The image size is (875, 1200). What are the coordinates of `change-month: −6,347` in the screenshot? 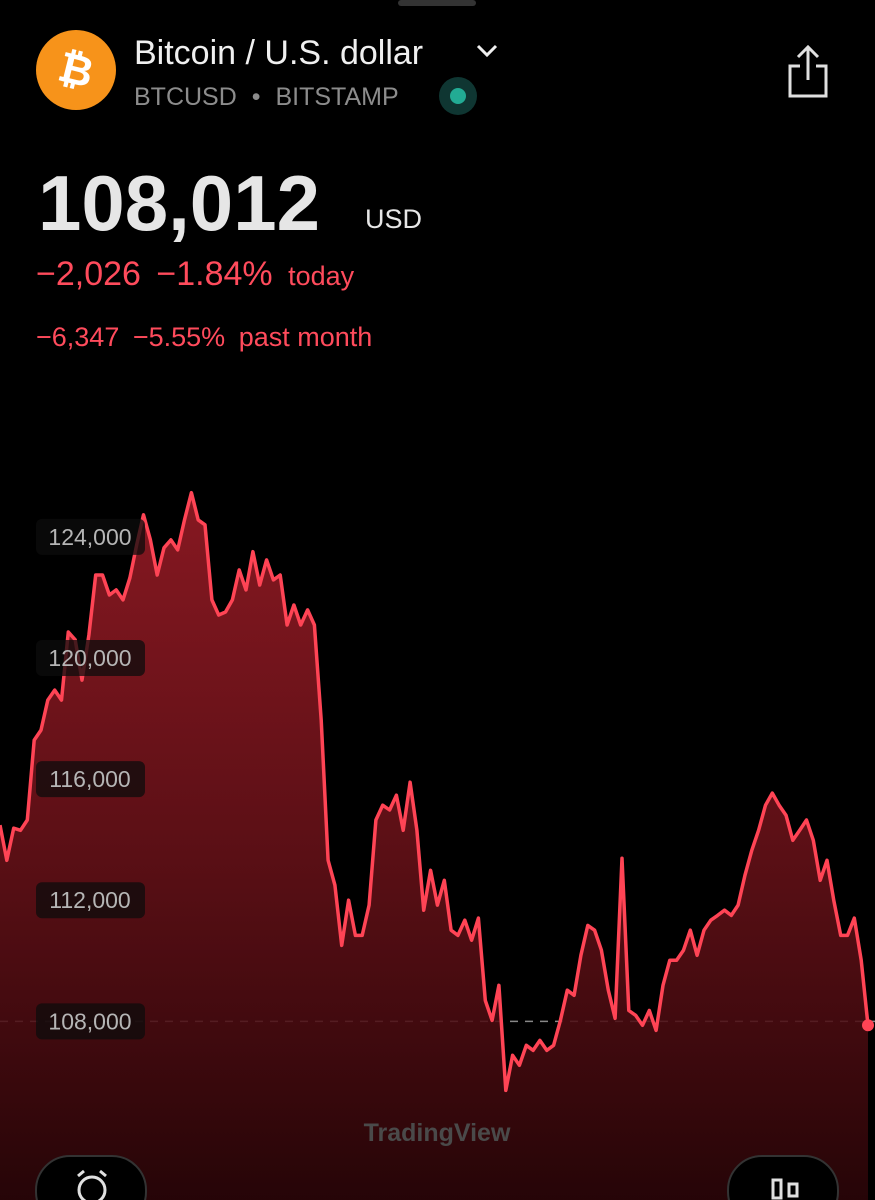 It's located at (77, 337).